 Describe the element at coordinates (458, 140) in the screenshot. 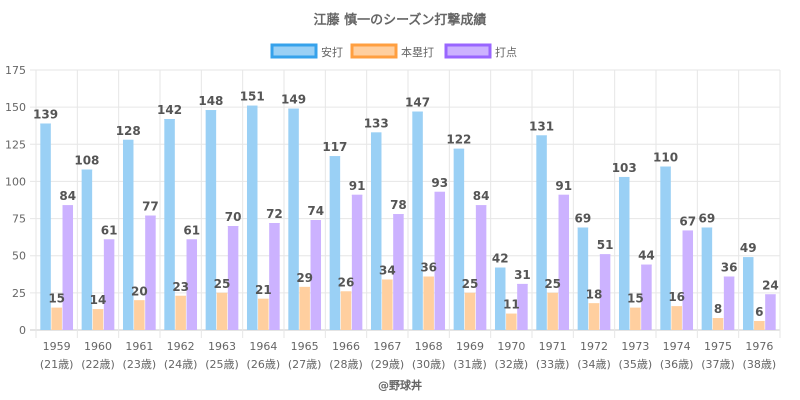

I see `data-label: 122` at that location.